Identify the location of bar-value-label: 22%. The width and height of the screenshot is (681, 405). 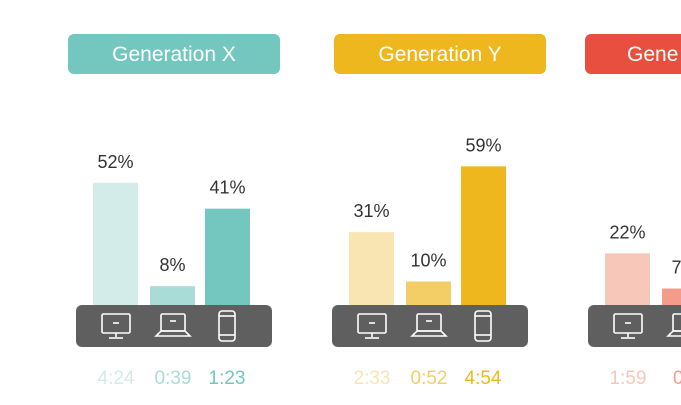
(627, 232).